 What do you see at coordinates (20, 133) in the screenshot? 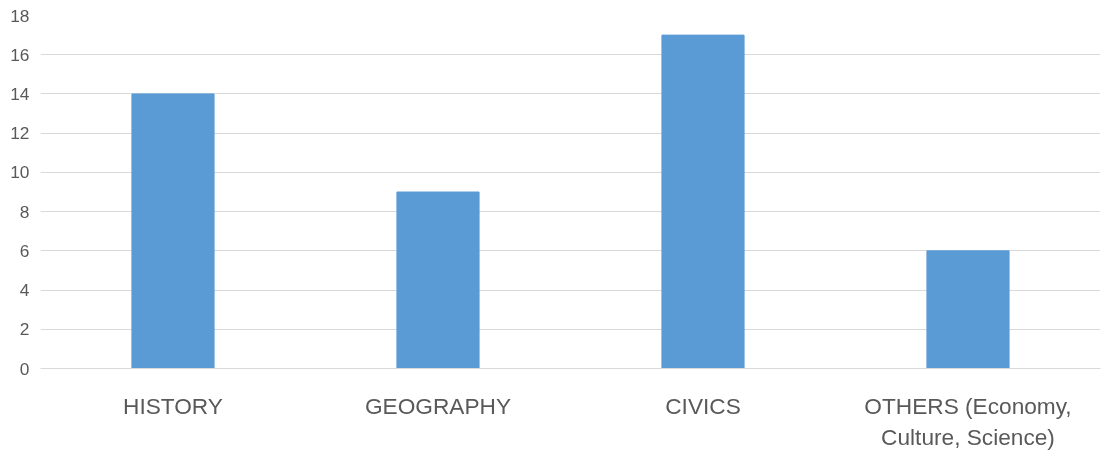
I see `y-tick-label: 12` at bounding box center [20, 133].